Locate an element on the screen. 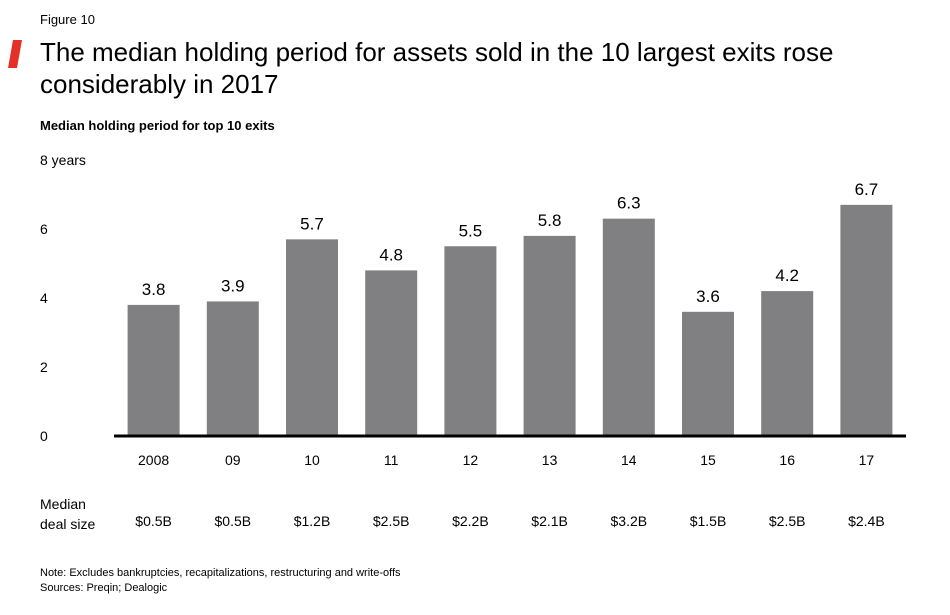  bar-value-label: 6.7 is located at coordinates (867, 189).